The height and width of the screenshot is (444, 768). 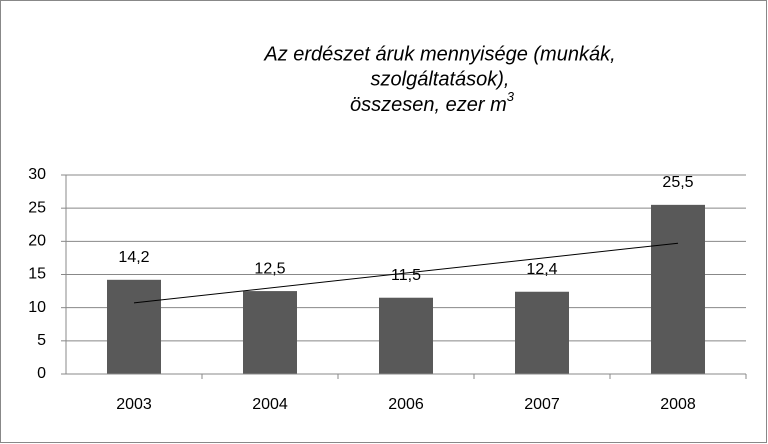 I want to click on x-tick-label: 2006, so click(x=406, y=404).